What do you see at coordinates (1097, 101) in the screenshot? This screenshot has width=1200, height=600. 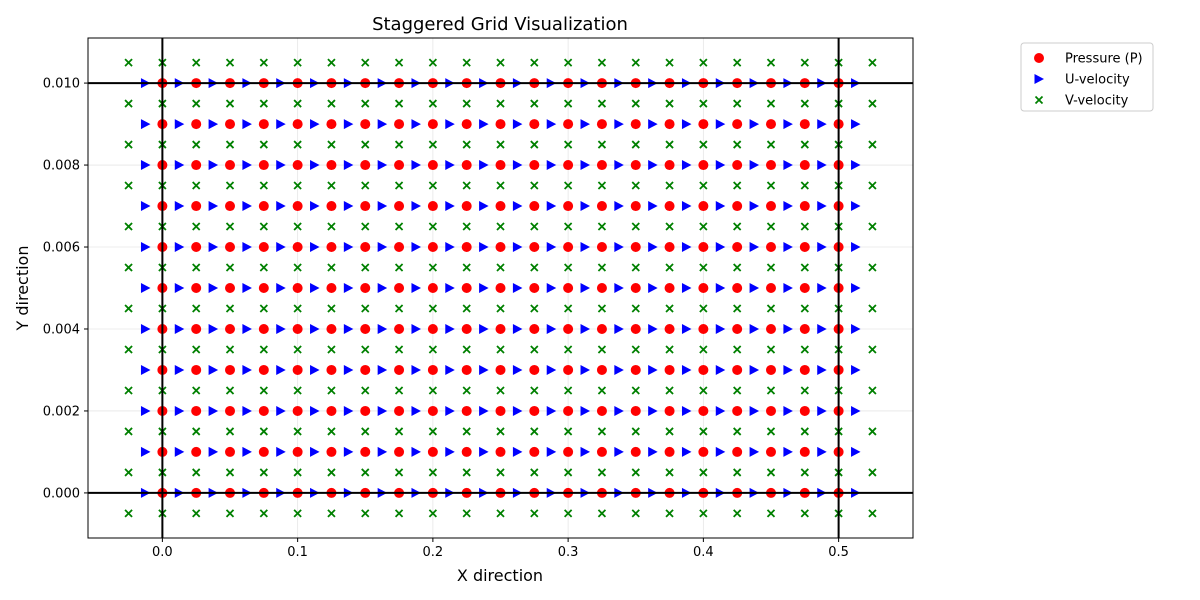 I see `legend-label: V-velocity` at bounding box center [1097, 101].